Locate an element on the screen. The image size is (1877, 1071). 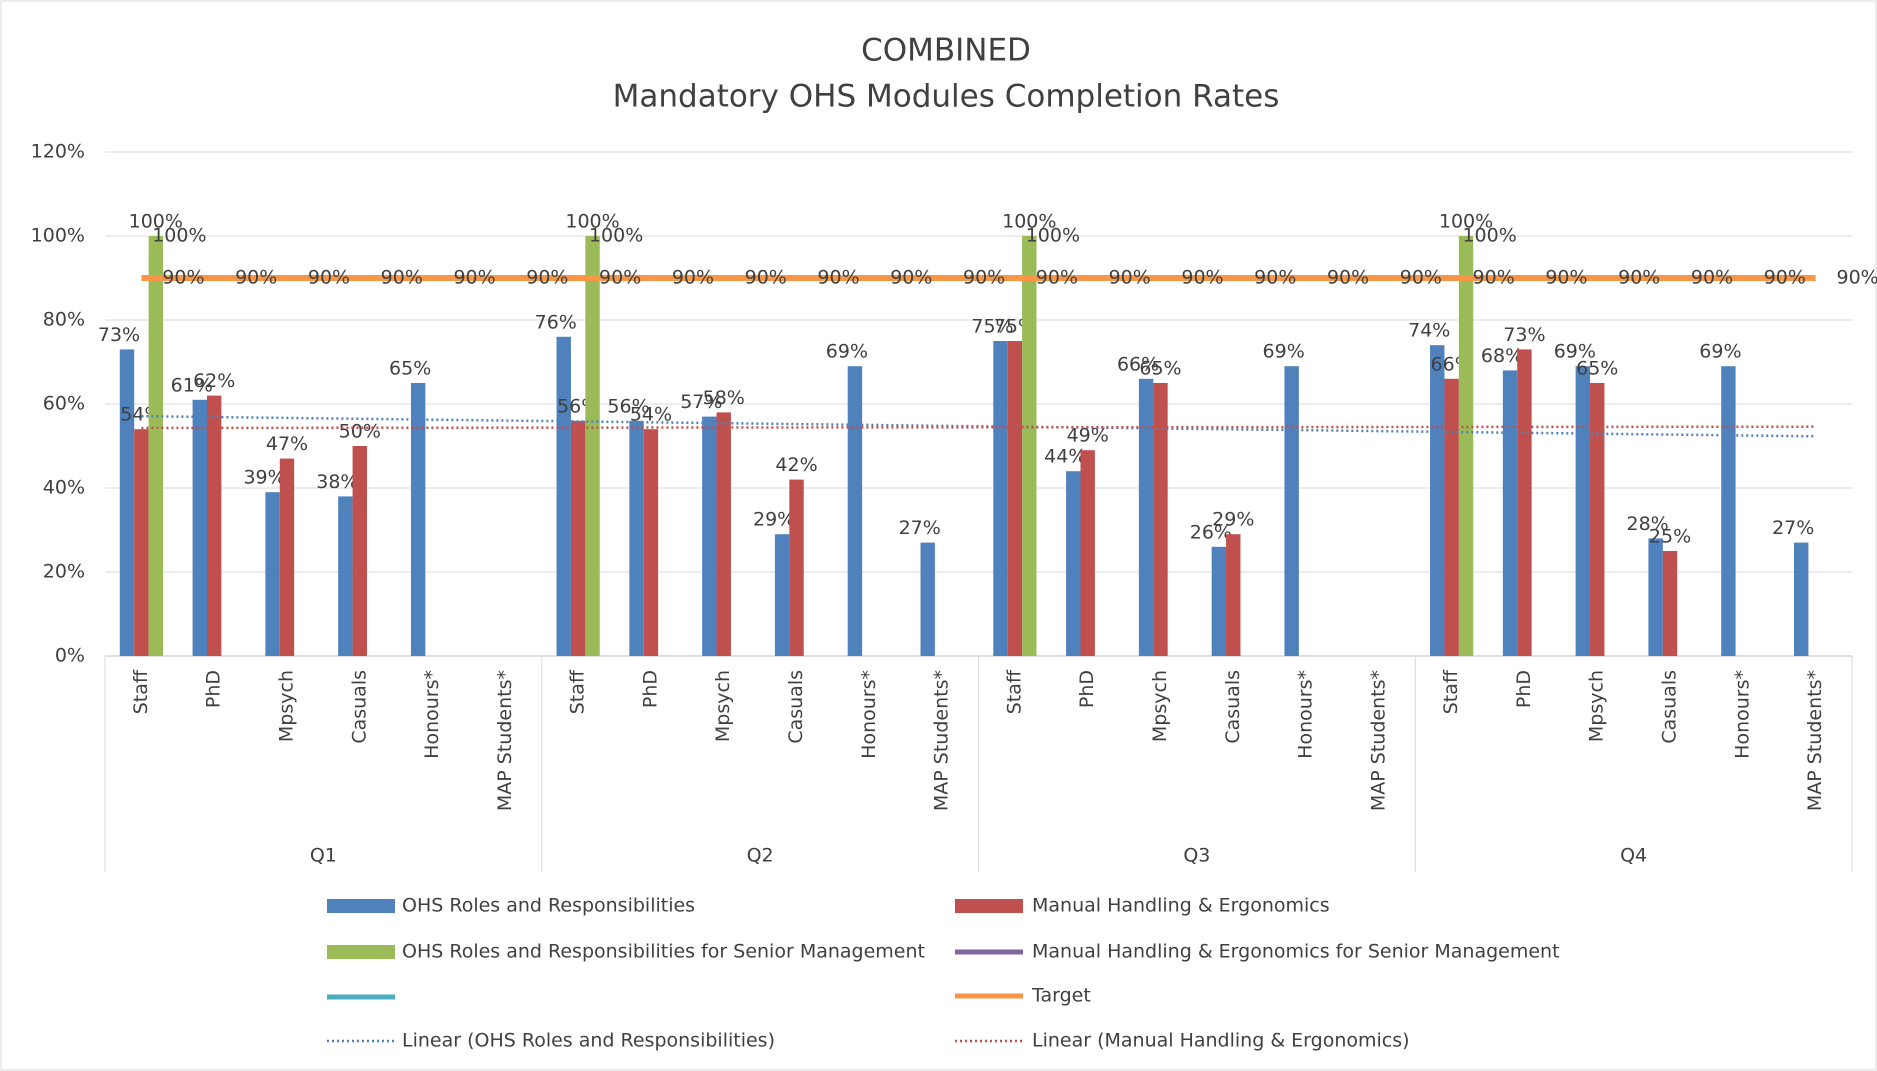
legend-label: Linear (OHS Roles and Responsibilities) is located at coordinates (588, 1041).